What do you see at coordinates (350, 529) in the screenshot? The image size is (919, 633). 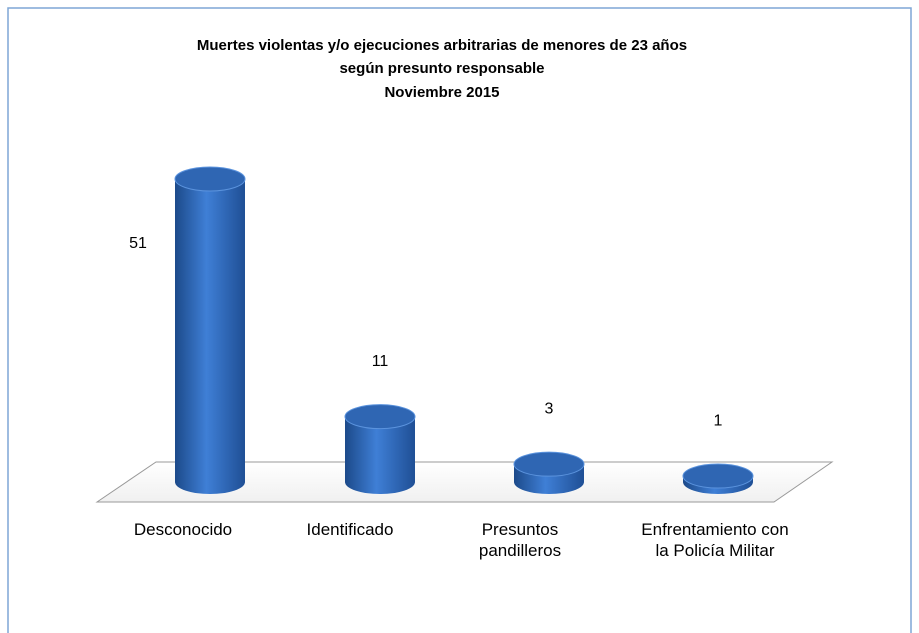 I see `x-tick-label: Identificado` at bounding box center [350, 529].